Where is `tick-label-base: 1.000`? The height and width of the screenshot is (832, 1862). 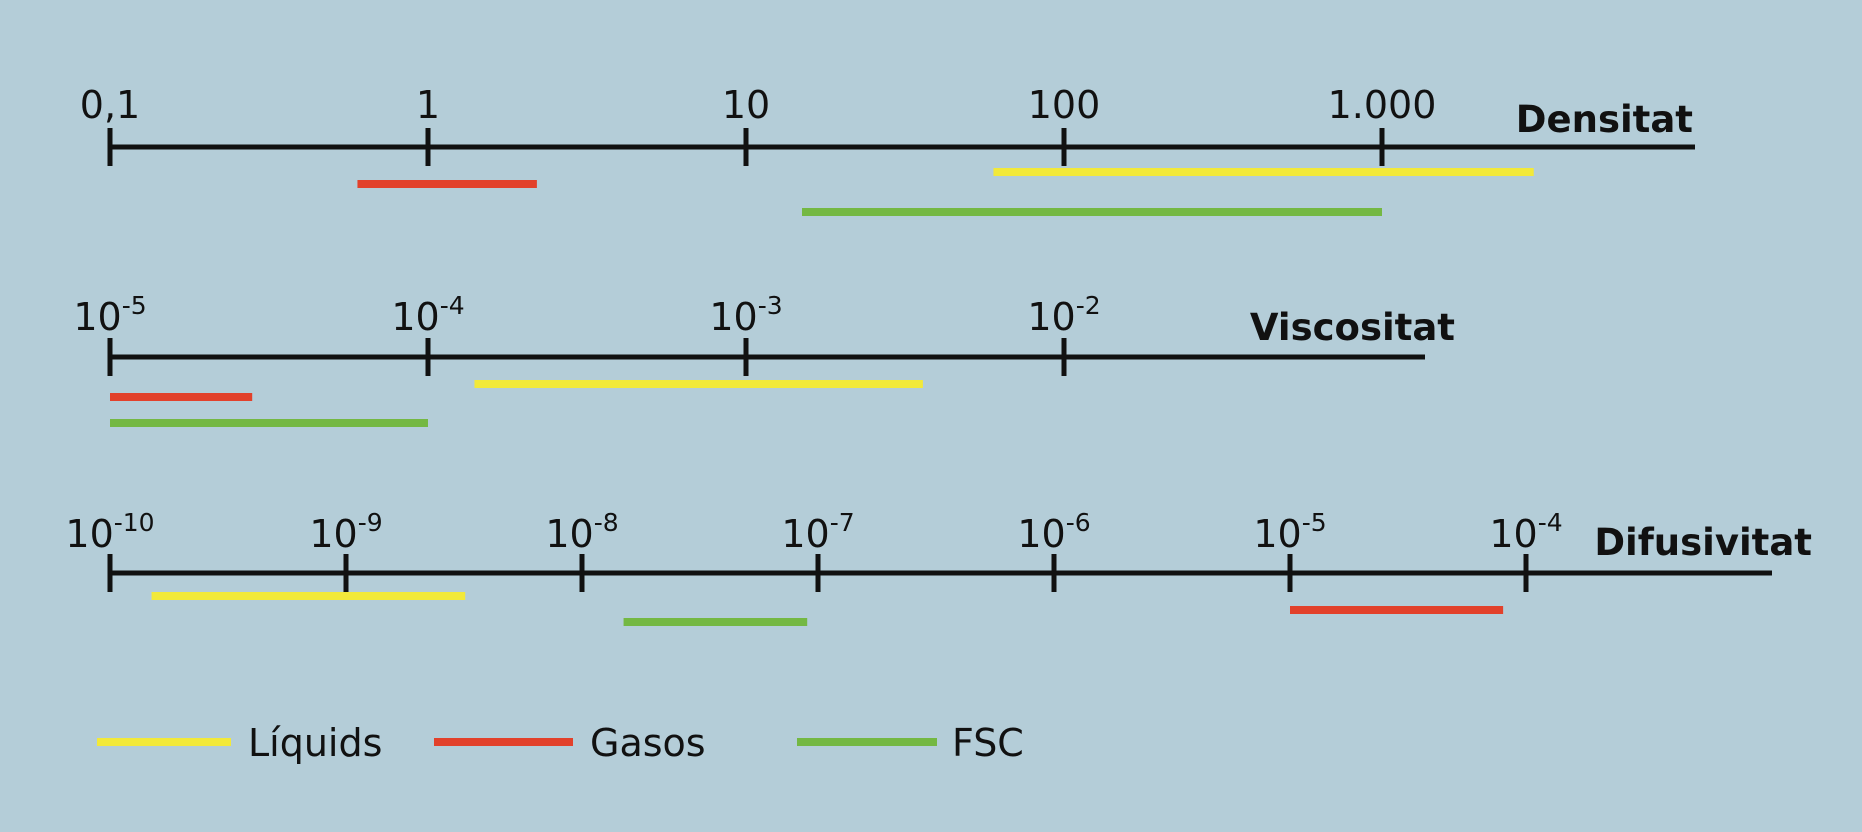 tick-label-base: 1.000 is located at coordinates (1382, 105).